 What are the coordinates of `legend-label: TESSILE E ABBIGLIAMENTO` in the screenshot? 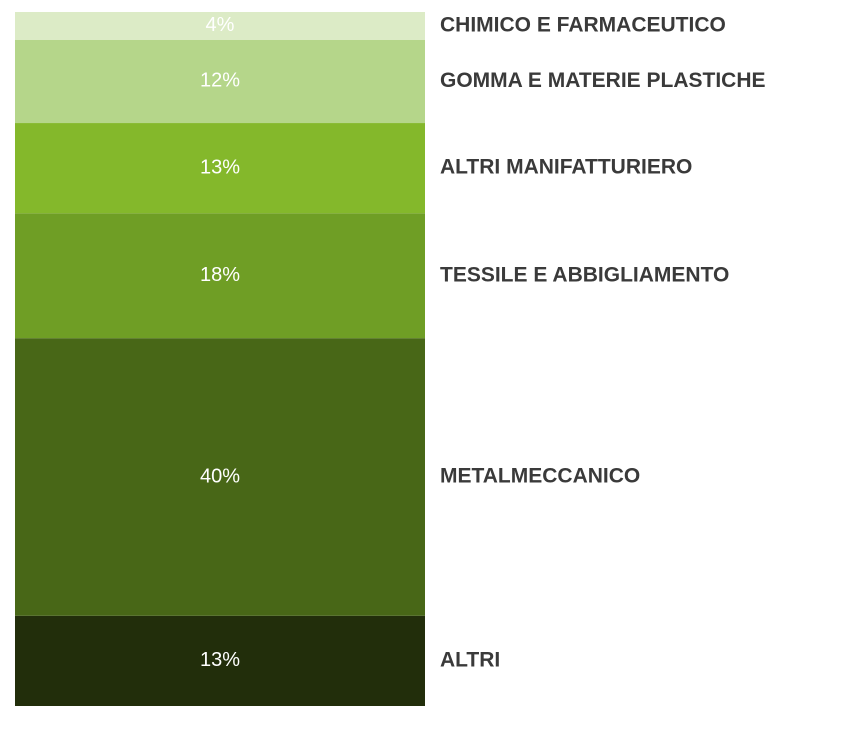 It's located at (584, 274).